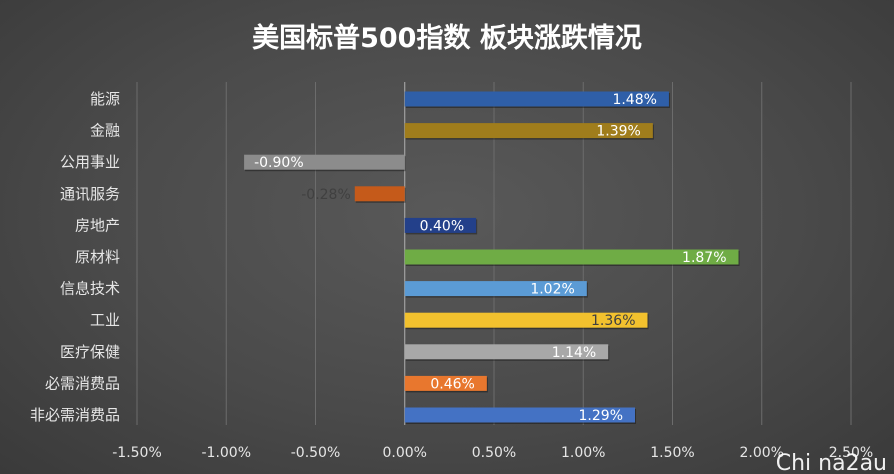  Describe the element at coordinates (90, 289) in the screenshot. I see `category-label: 信息技术` at that location.